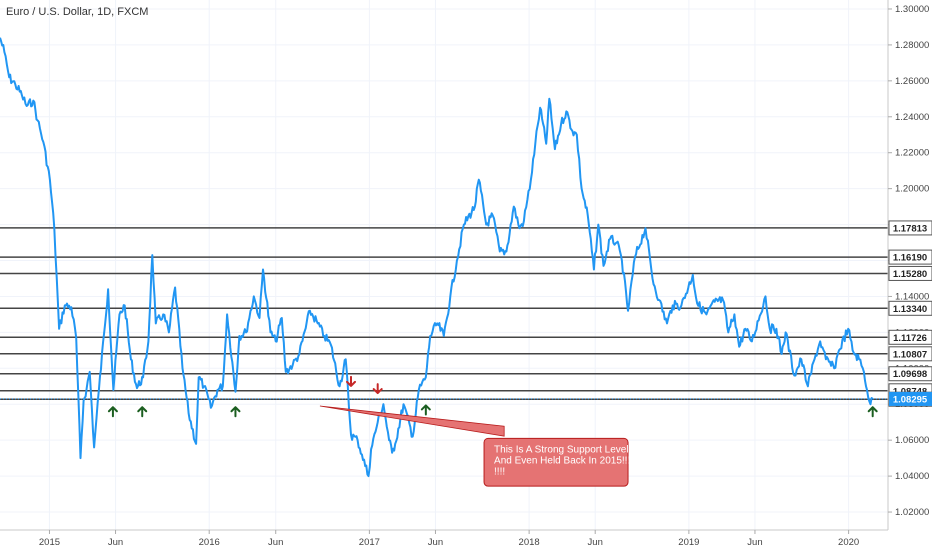 The image size is (932, 550). What do you see at coordinates (912, 512) in the screenshot?
I see `y-tick-label: 1.02000` at bounding box center [912, 512].